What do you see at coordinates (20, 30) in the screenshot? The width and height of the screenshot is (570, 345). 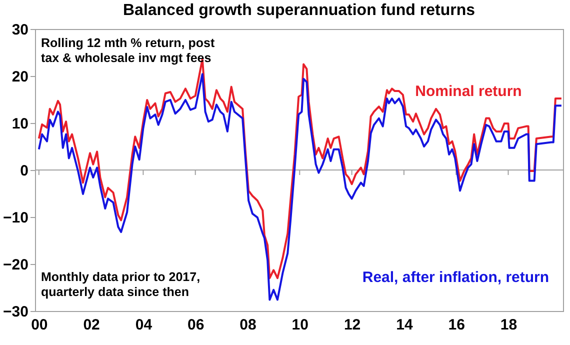 I see `y-tick-label: 30` at bounding box center [20, 30].